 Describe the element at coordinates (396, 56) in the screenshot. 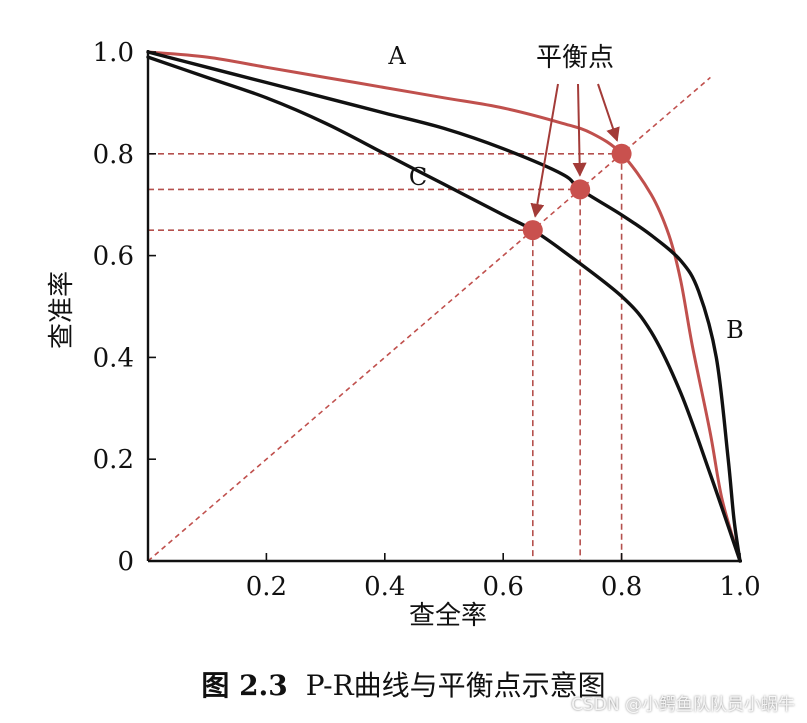

I see `curve-label-a: A` at that location.